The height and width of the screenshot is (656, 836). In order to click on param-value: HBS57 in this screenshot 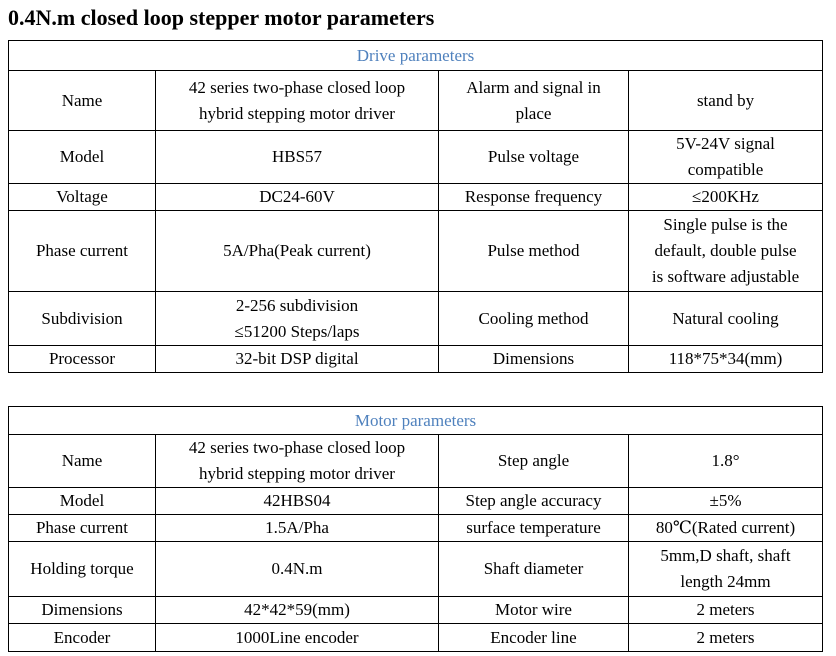, I will do `click(297, 157)`.